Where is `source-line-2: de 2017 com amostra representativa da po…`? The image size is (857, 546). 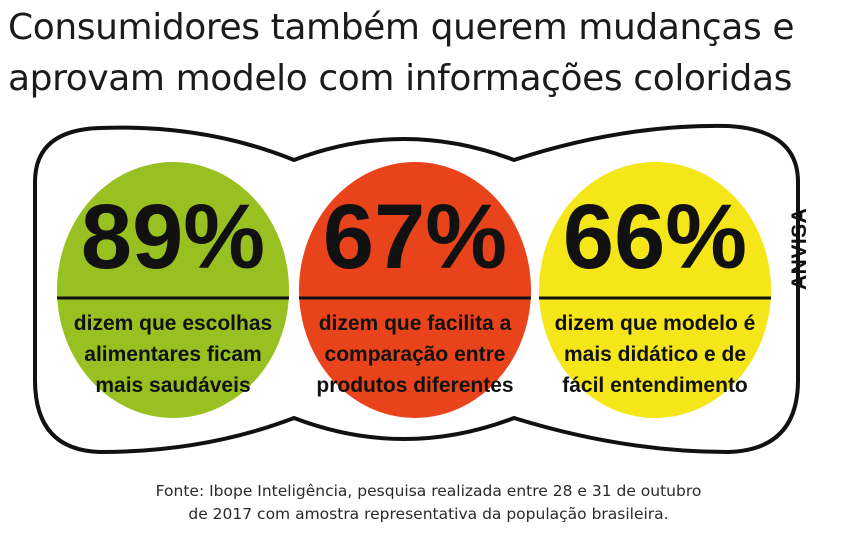
source-line-2: de 2017 com amostra representativa da po… is located at coordinates (428, 514).